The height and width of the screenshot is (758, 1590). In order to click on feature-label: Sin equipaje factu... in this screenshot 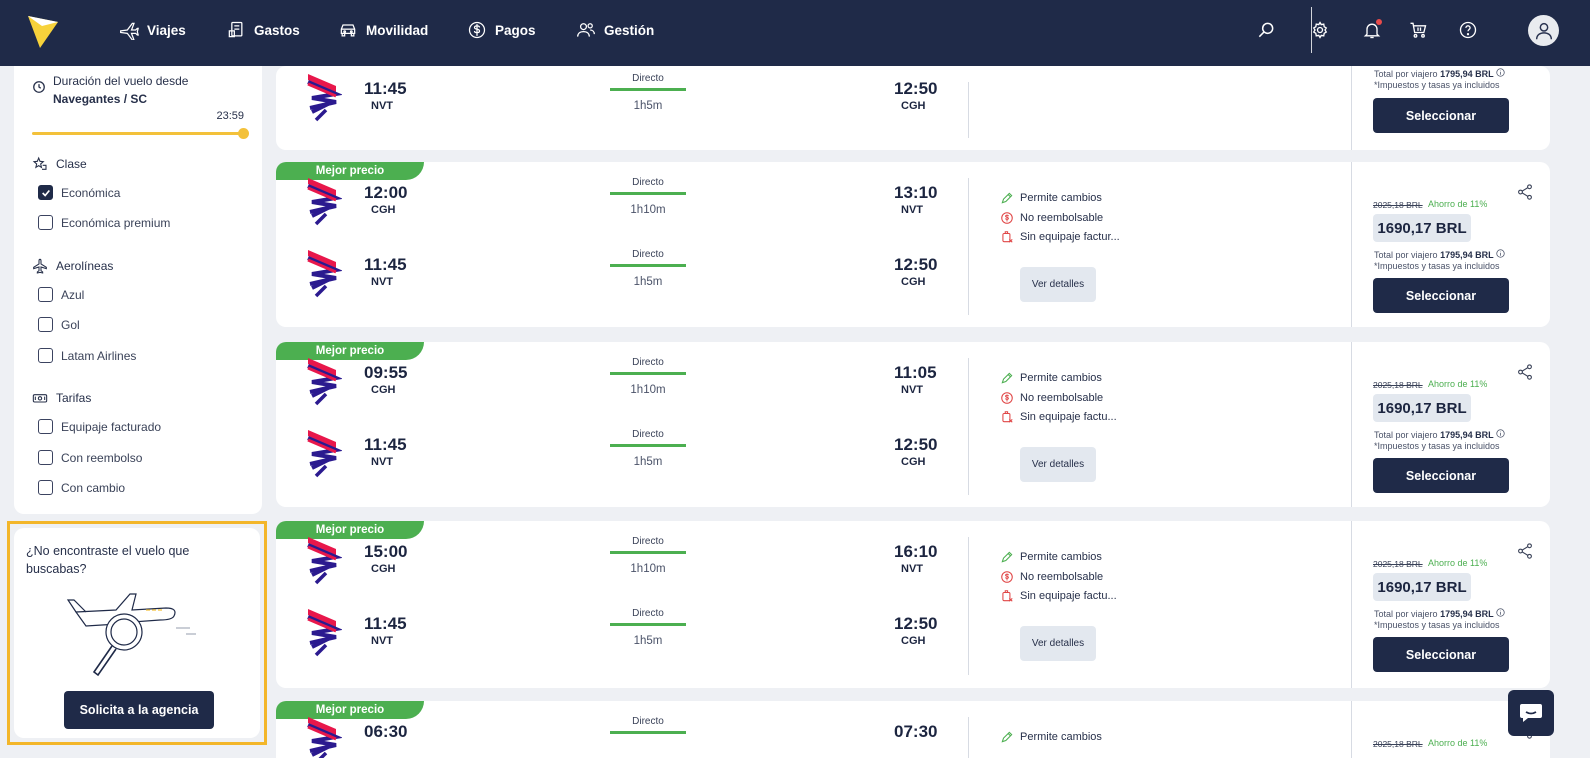, I will do `click(1068, 417)`.